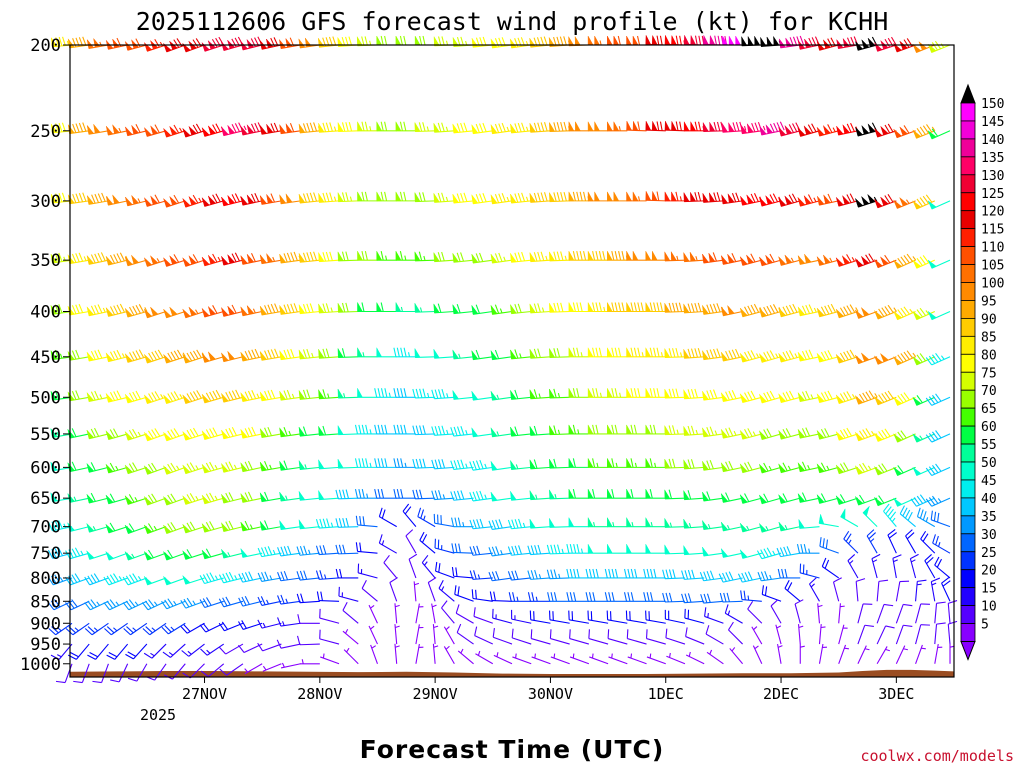  Describe the element at coordinates (666, 694) in the screenshot. I see `x-tick-label: 1DEC` at that location.